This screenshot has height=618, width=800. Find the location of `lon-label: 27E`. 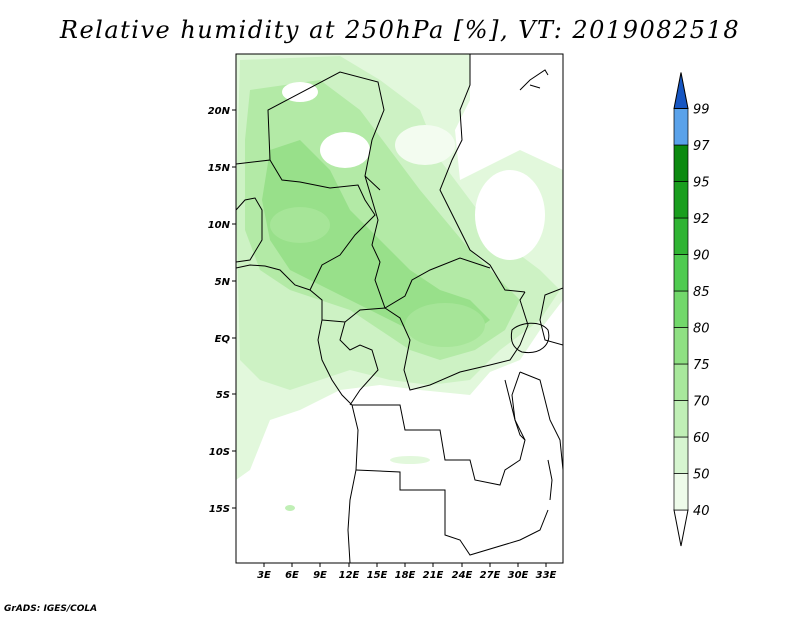

lon-label: 27E is located at coordinates (490, 575).